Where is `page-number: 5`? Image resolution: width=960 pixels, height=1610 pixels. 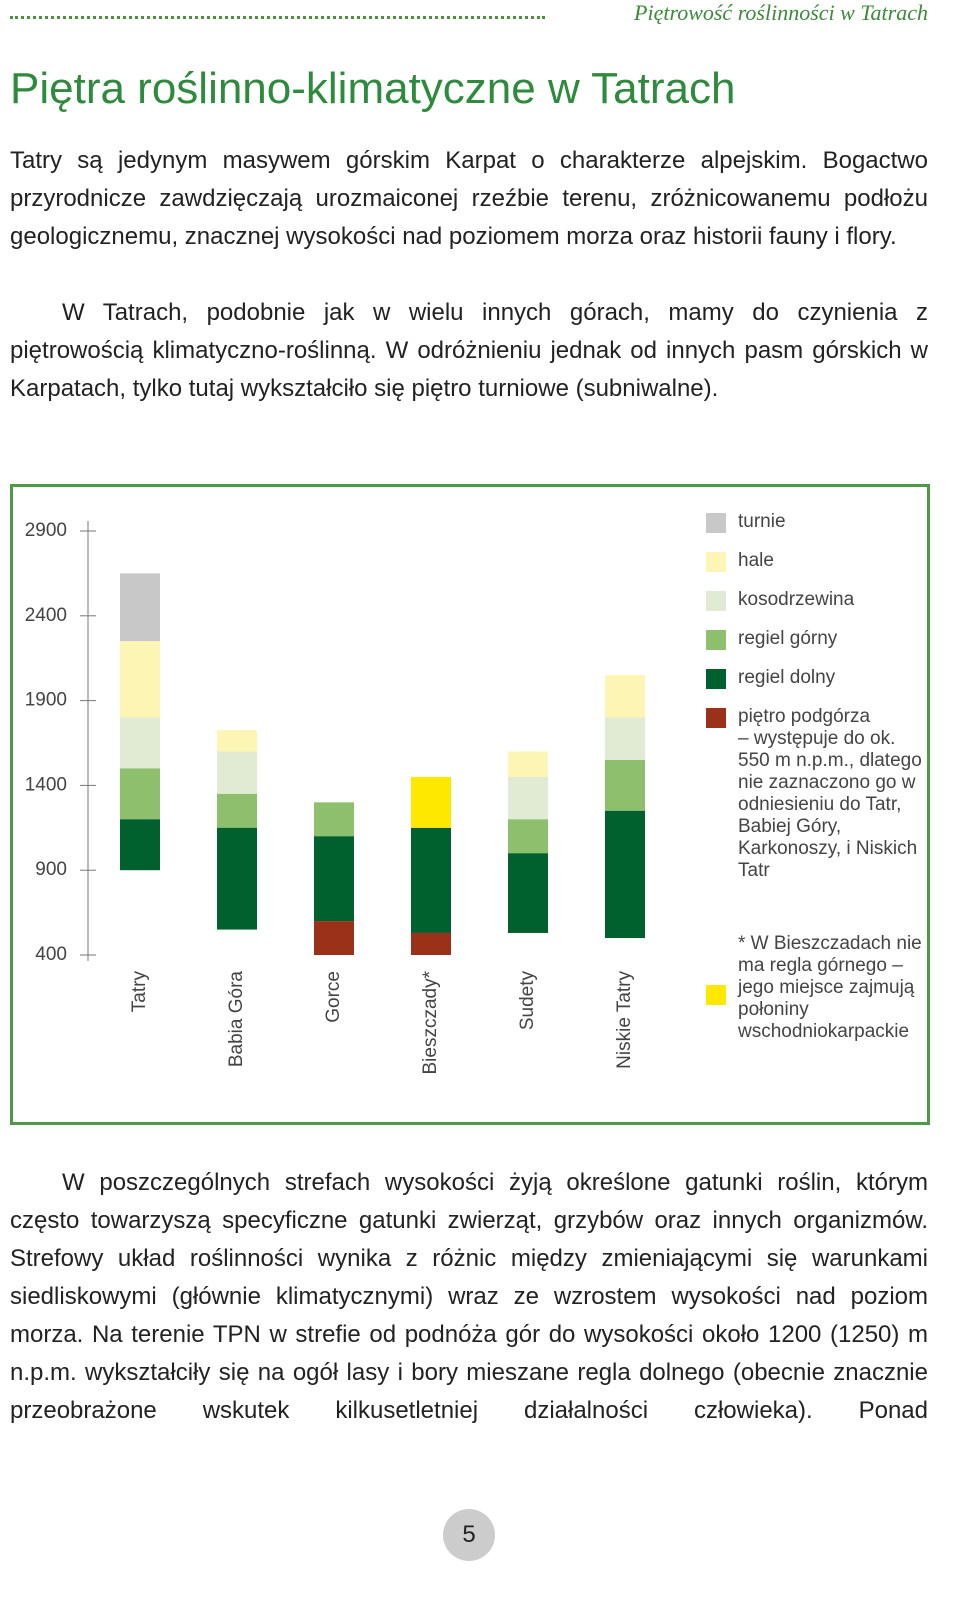
page-number: 5 is located at coordinates (469, 1535).